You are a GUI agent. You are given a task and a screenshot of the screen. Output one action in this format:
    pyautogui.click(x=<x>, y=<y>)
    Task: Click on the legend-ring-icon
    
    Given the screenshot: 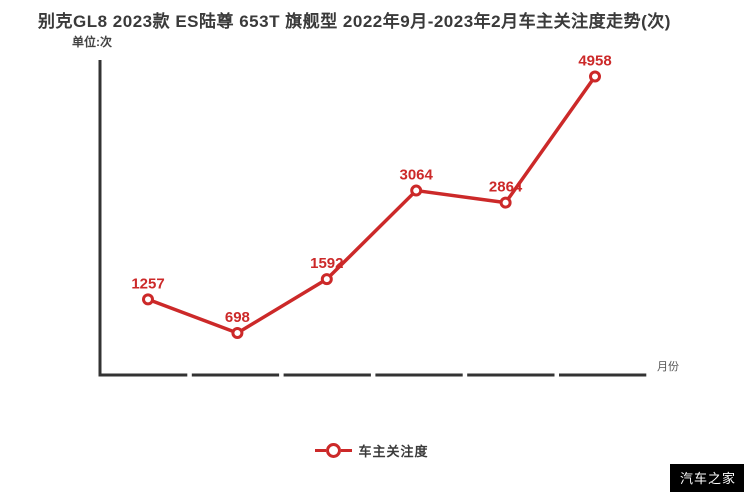 What is the action you would take?
    pyautogui.click(x=334, y=450)
    